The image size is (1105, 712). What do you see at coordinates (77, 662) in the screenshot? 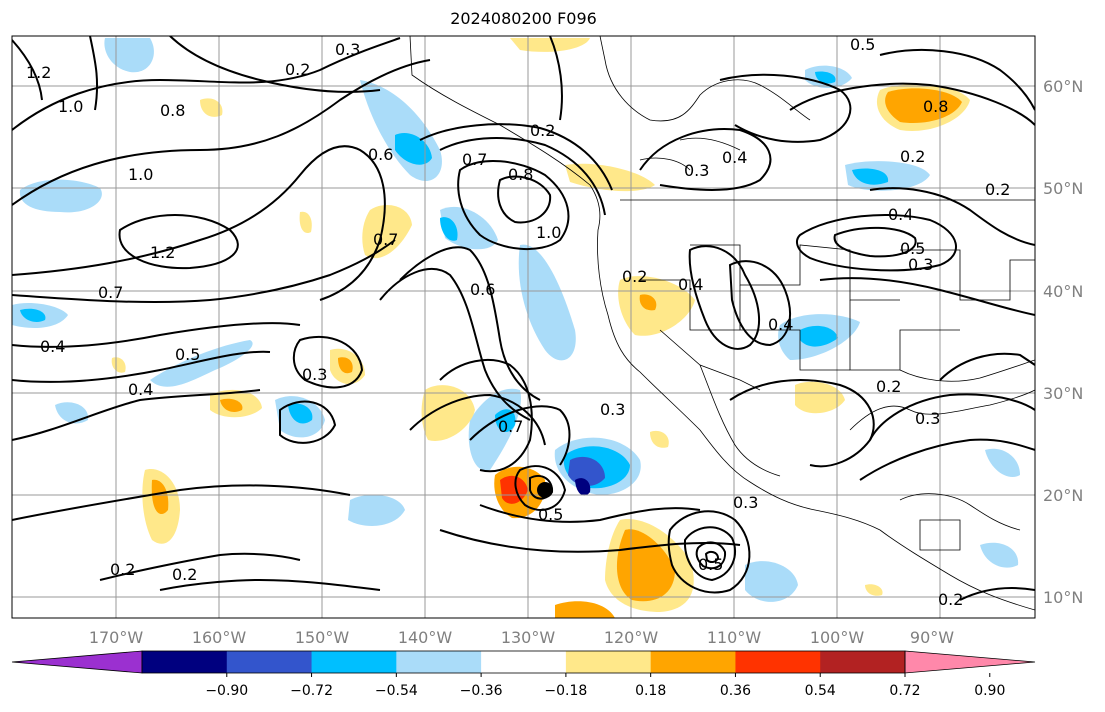
I see `colorbar-extend-low` at bounding box center [77, 662].